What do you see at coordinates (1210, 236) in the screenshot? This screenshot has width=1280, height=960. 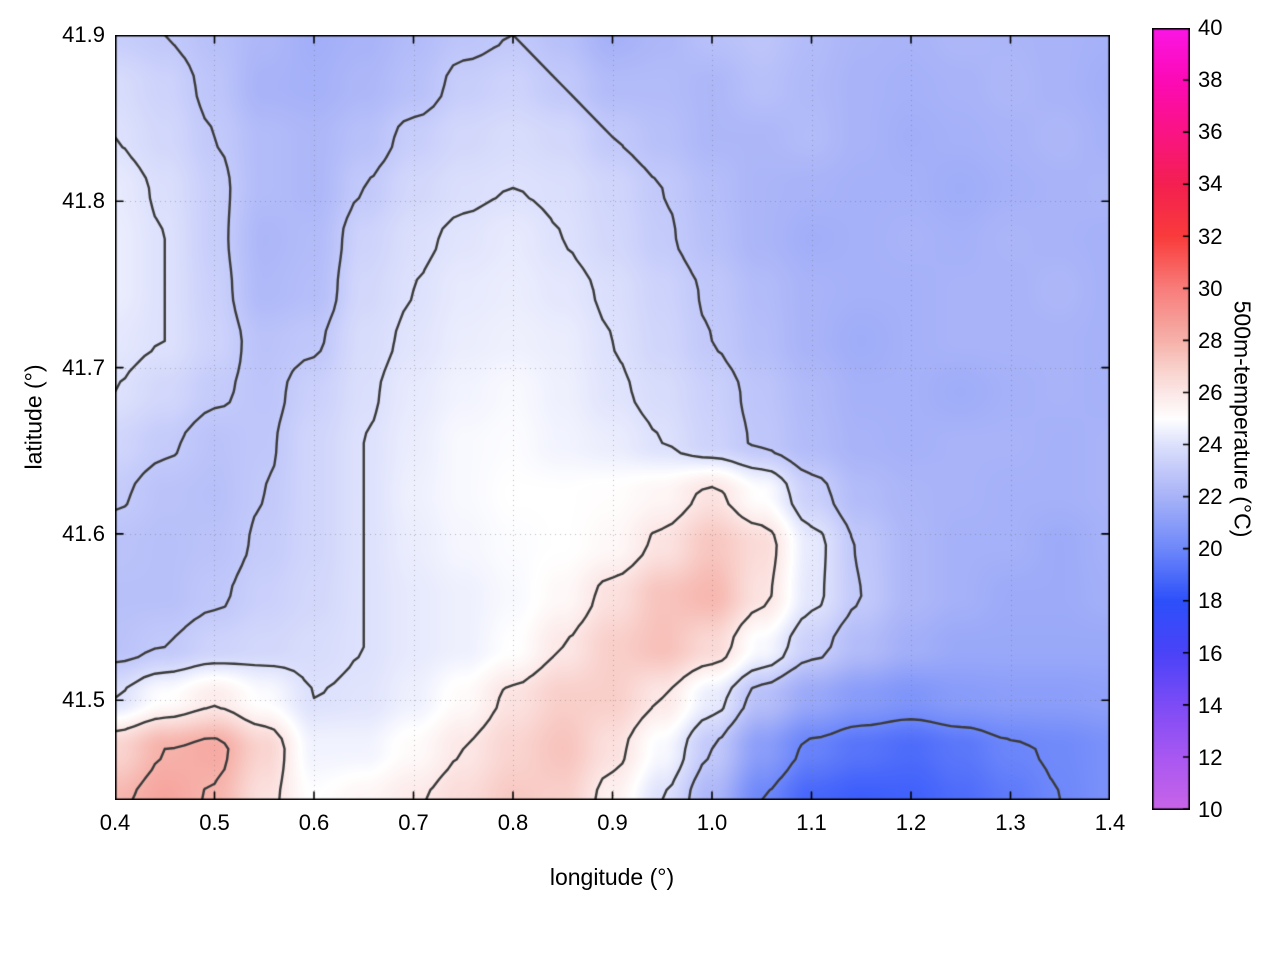 I see `colorbar-tick-label: 32` at bounding box center [1210, 236].